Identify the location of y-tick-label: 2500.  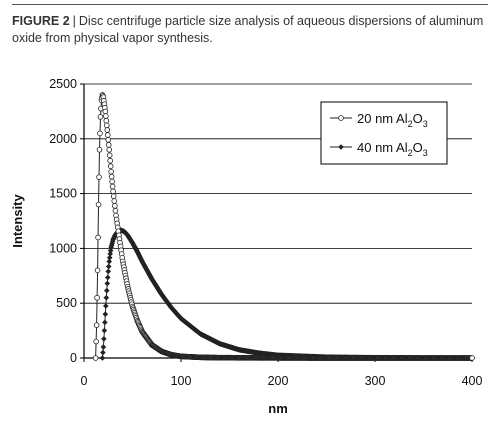
(63, 84).